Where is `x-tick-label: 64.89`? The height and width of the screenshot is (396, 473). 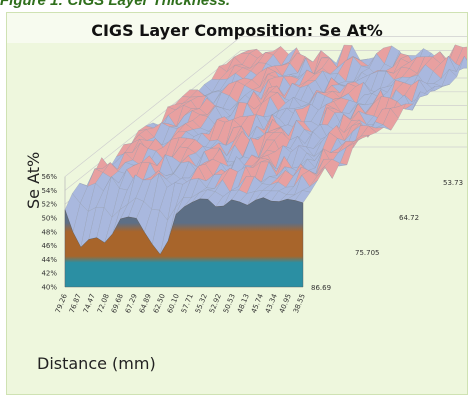
x-tick-label: 64.89 is located at coordinates (145, 304).